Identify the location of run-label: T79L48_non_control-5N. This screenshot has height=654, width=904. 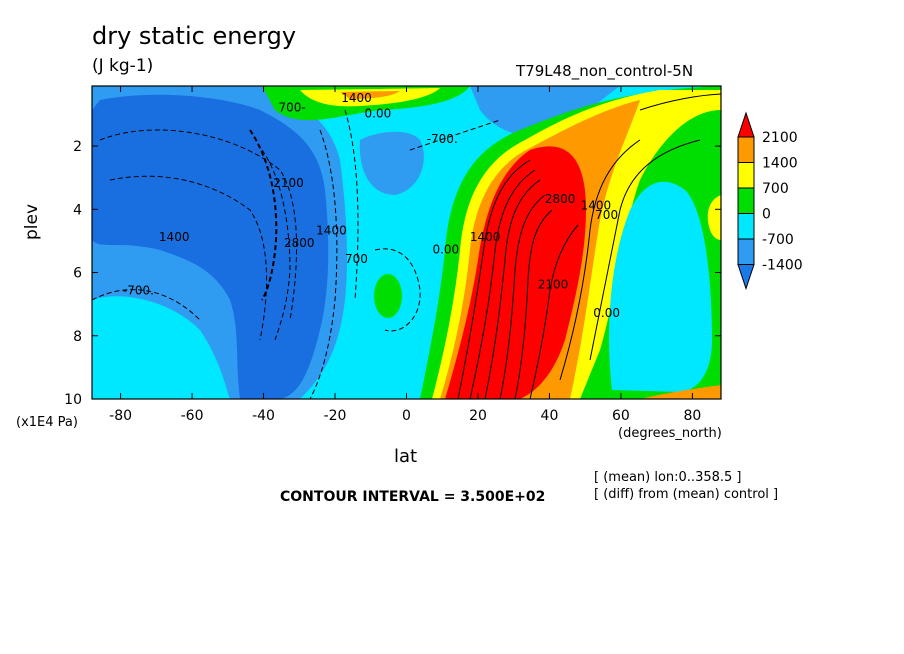
(605, 71).